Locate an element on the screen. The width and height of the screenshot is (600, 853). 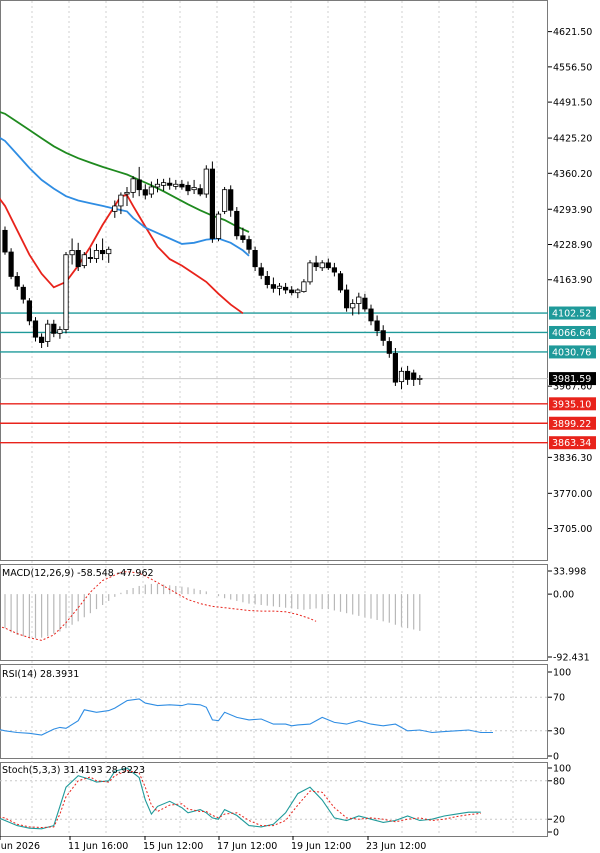
time-tick-label: 19 Jun 12:00 is located at coordinates (321, 846).